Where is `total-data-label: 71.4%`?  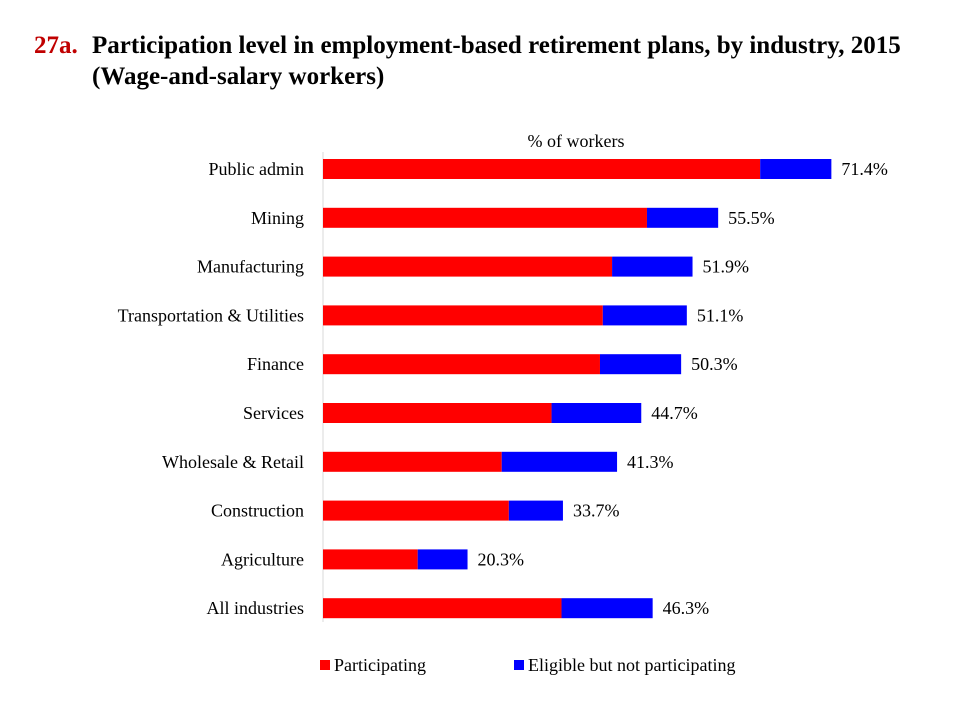
total-data-label: 71.4% is located at coordinates (864, 169).